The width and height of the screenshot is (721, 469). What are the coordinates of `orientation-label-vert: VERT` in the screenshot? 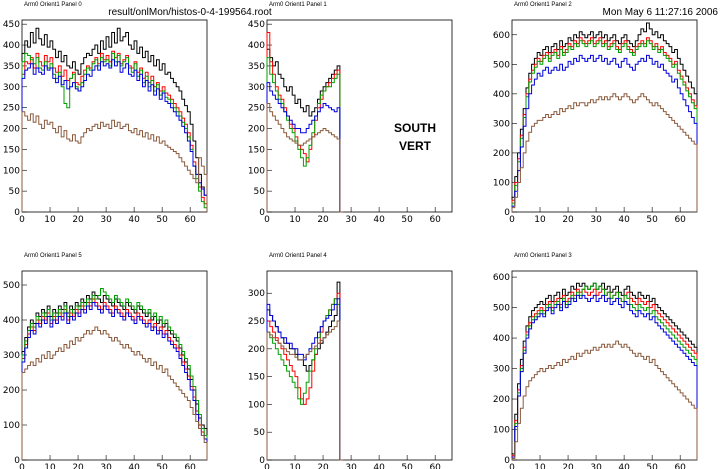 It's located at (415, 146).